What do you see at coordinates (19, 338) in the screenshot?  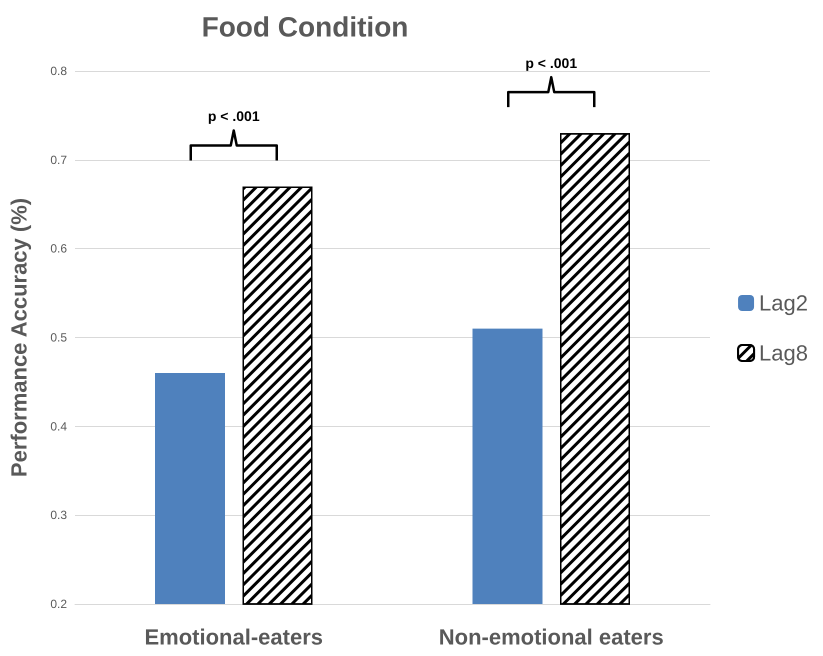 I see `y-axis-title: Performance Accuracy (%)` at bounding box center [19, 338].